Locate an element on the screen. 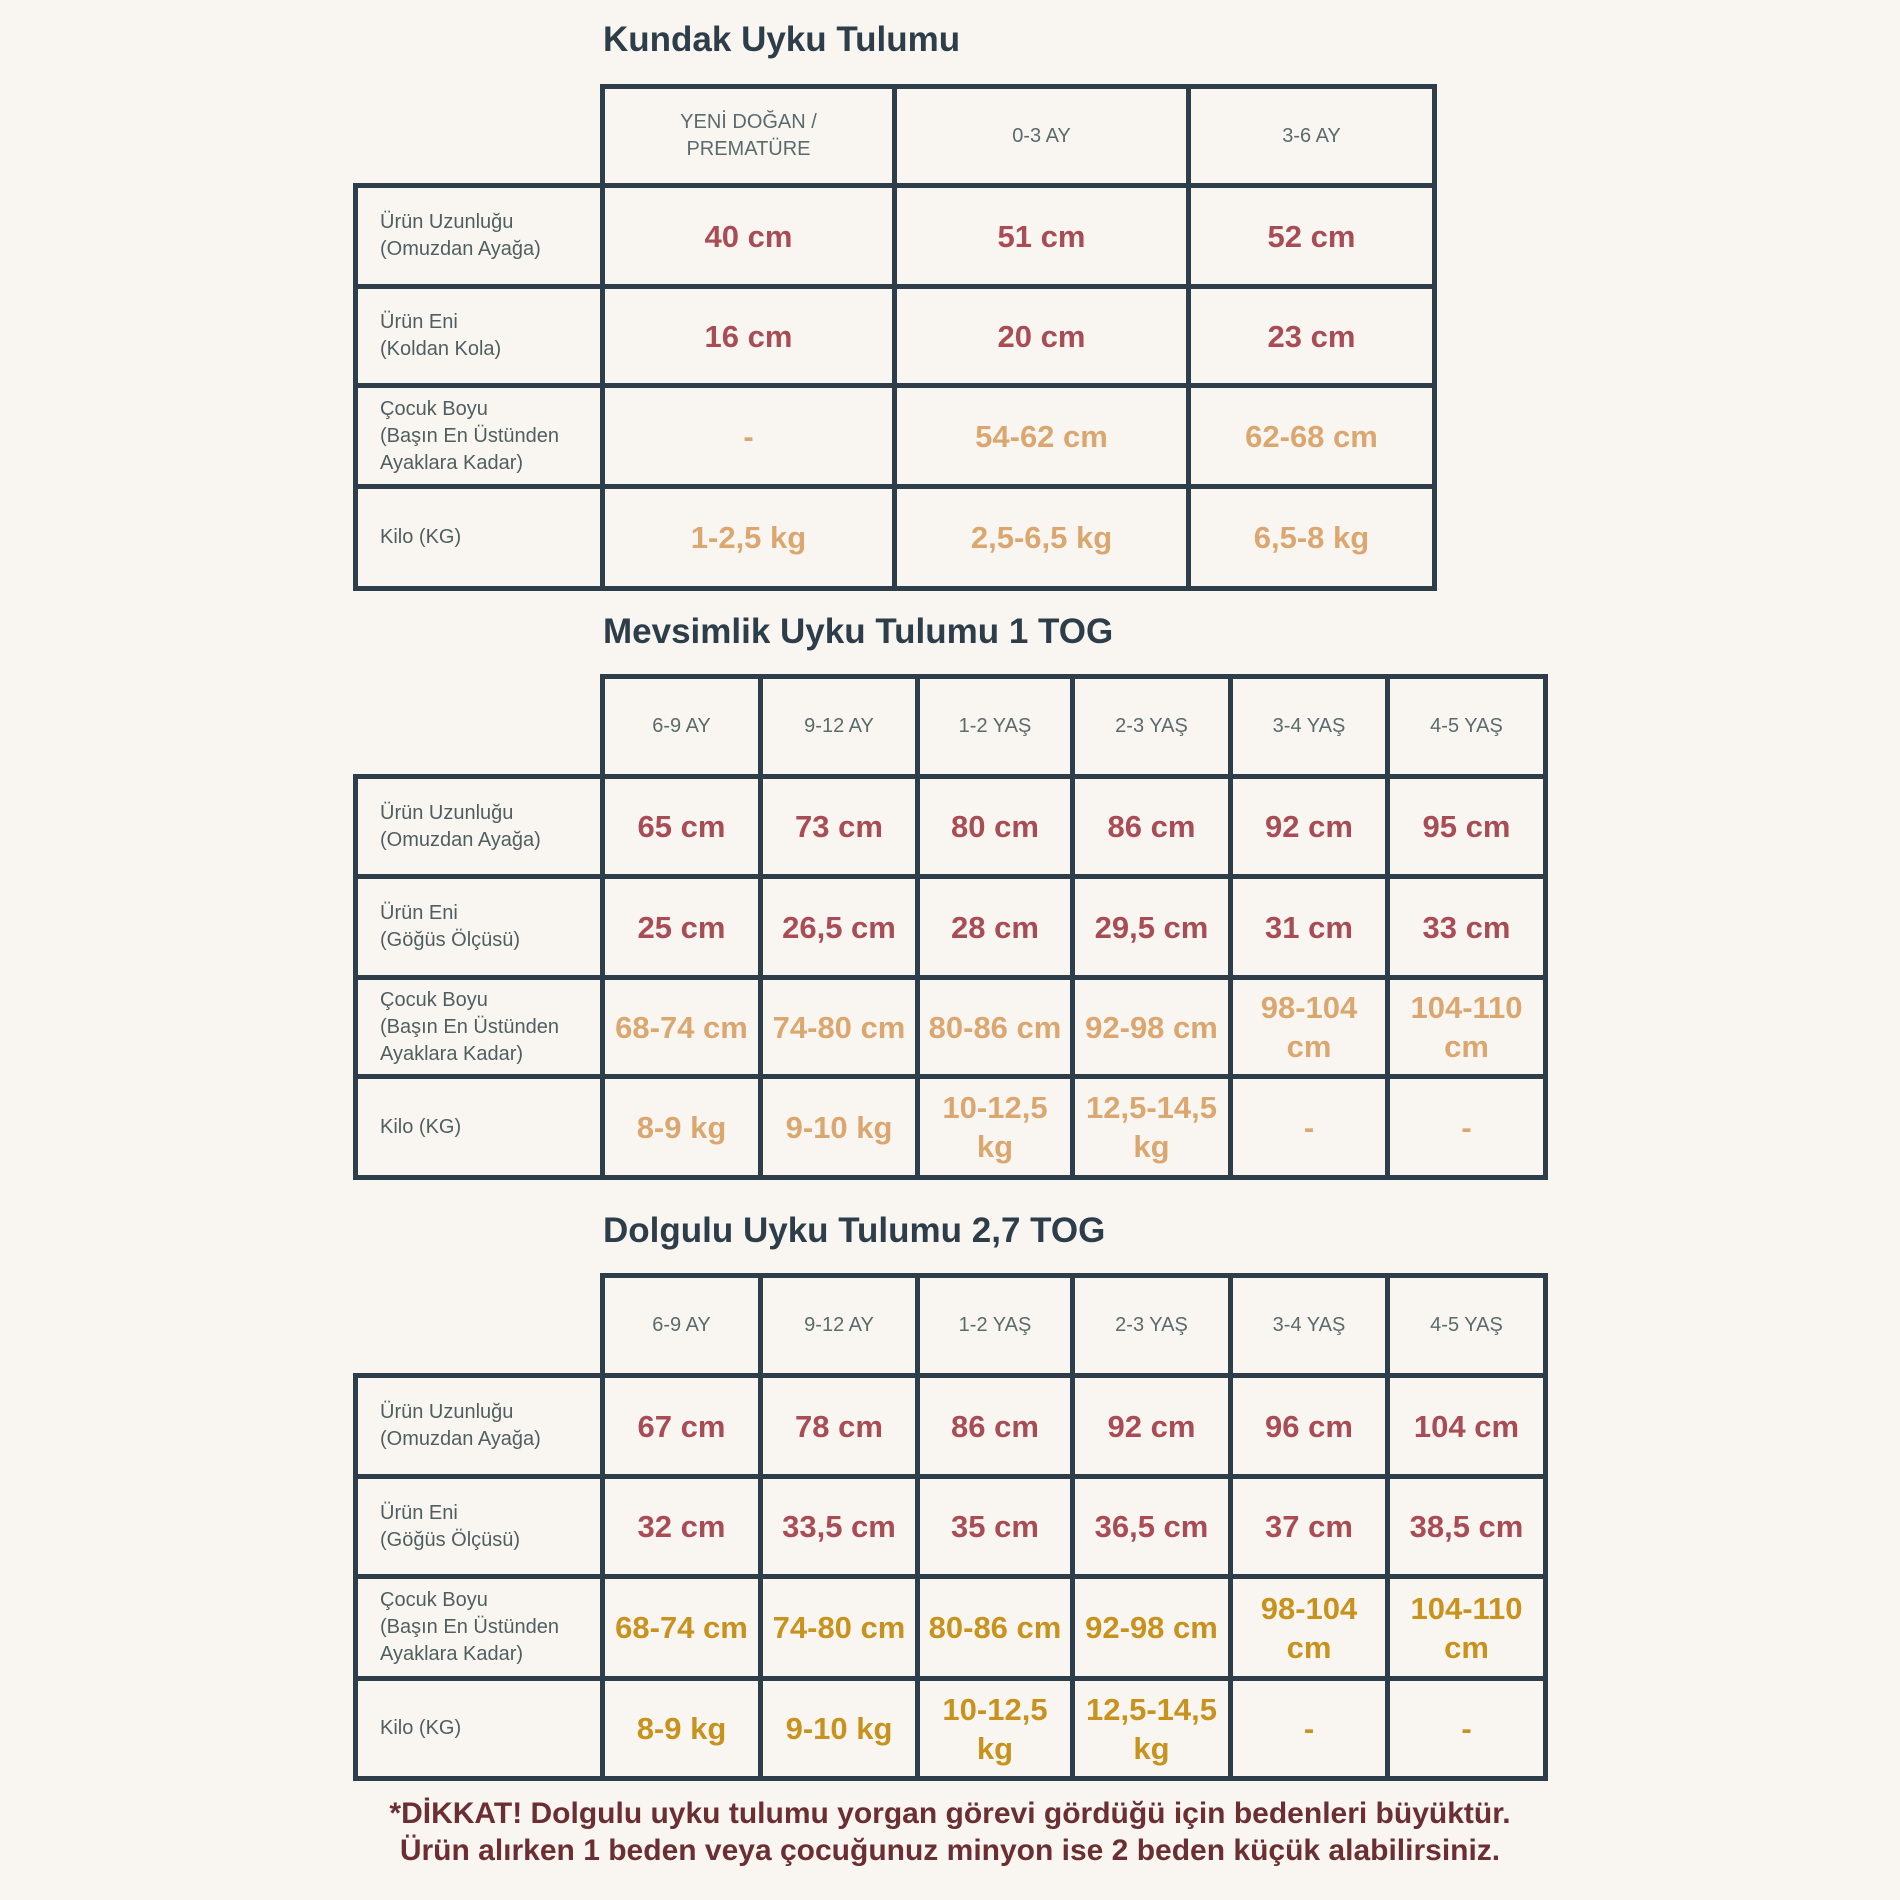 Image resolution: width=1900 pixels, height=1900 pixels. table-cell-text: 104 cm is located at coordinates (1466, 1426).